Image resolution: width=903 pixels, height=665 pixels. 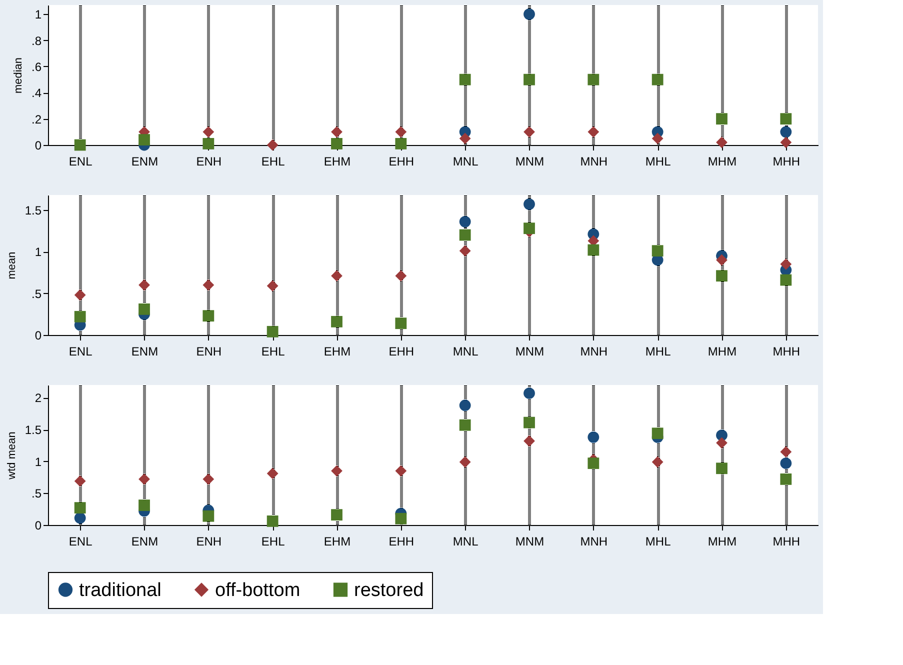 What do you see at coordinates (337, 161) in the screenshot?
I see `x-tick-label: EHM` at bounding box center [337, 161].